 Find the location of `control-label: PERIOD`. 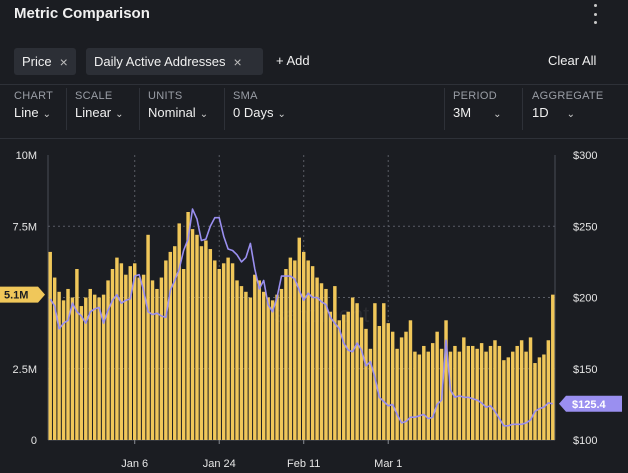

control-label: PERIOD is located at coordinates (475, 96).